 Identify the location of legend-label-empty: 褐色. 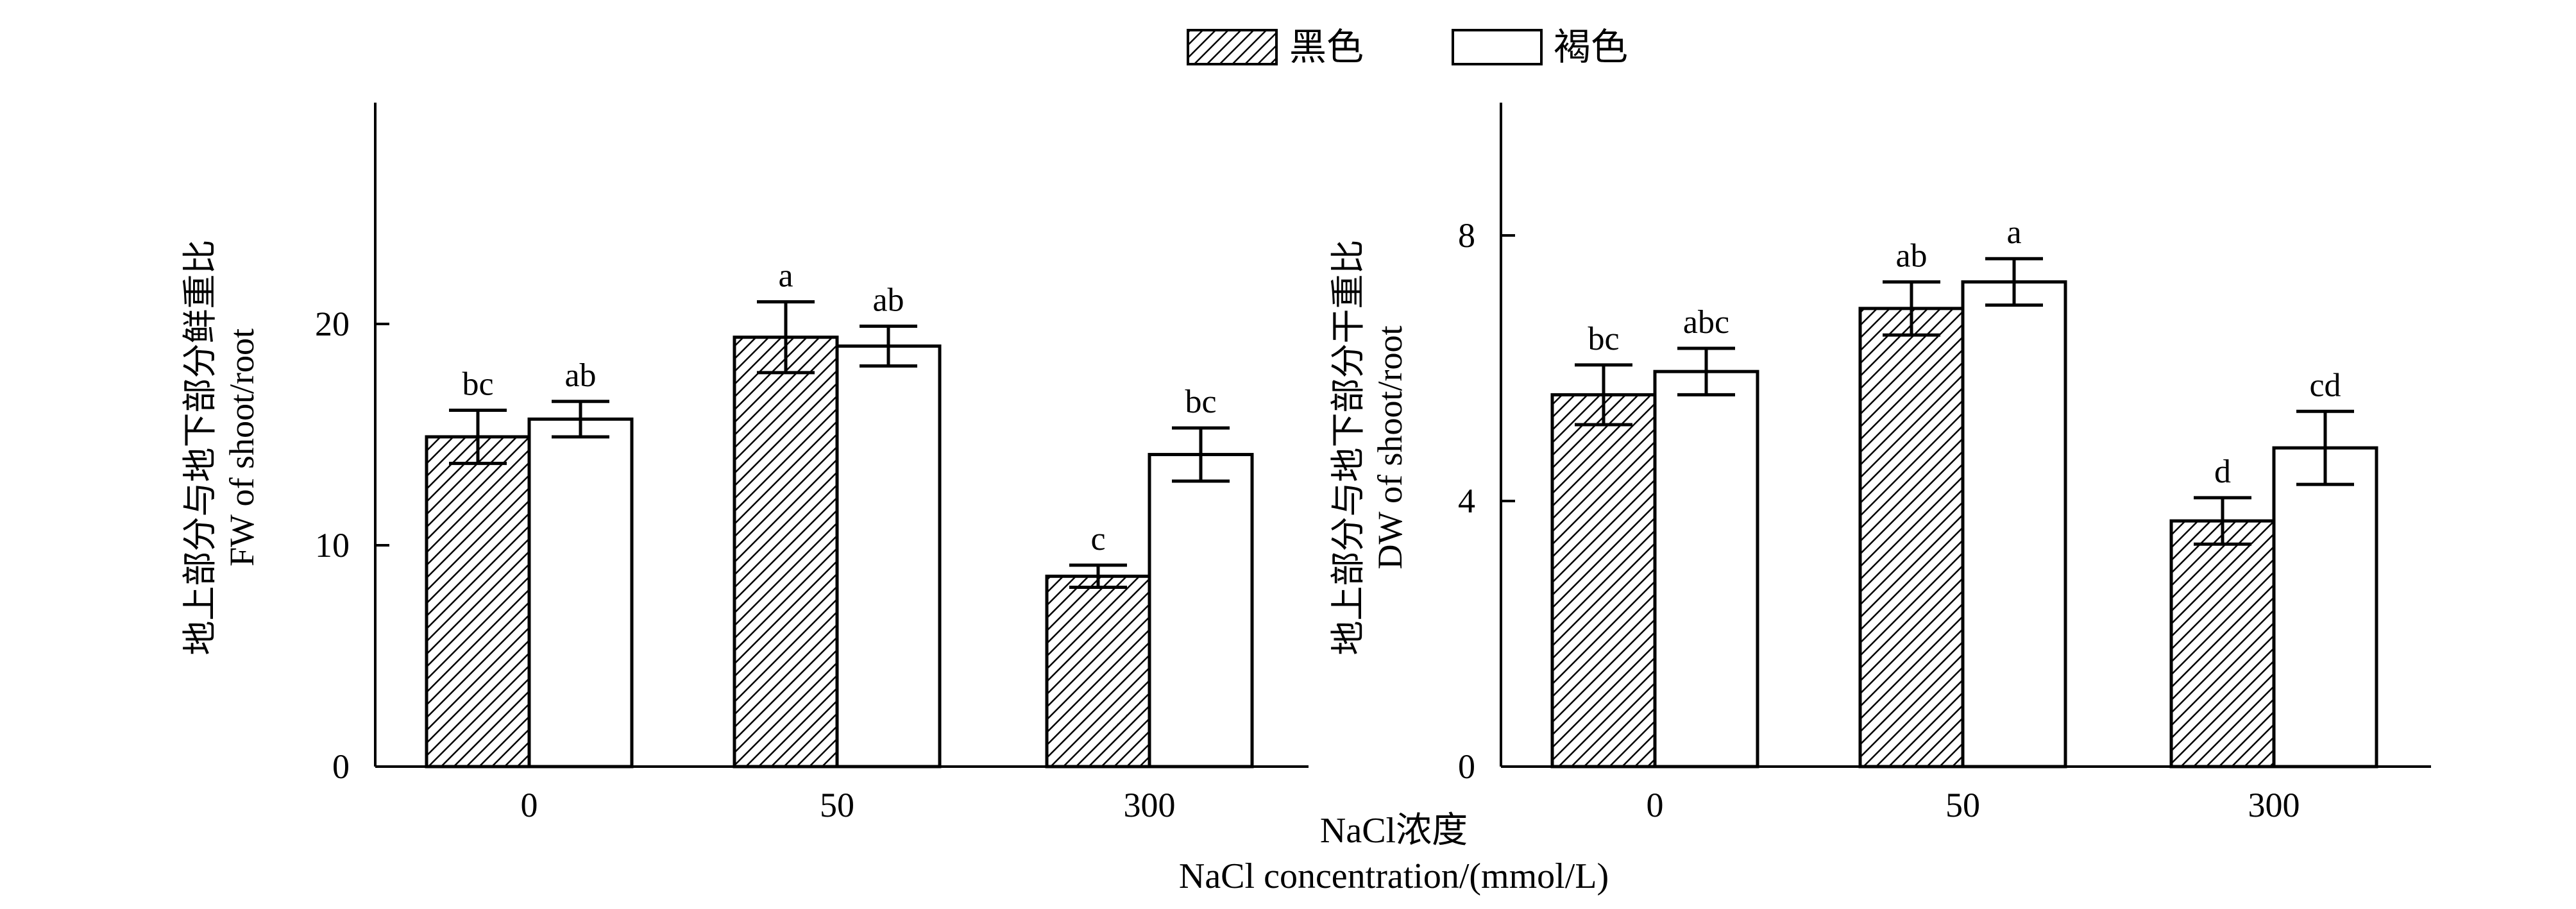
(1591, 47).